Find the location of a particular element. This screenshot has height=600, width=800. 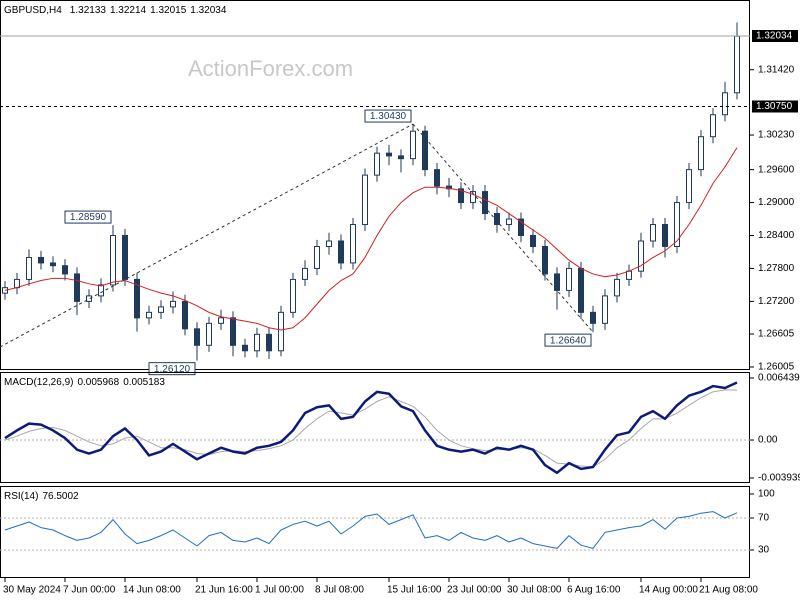

header-value: 1.32133 is located at coordinates (88, 10).